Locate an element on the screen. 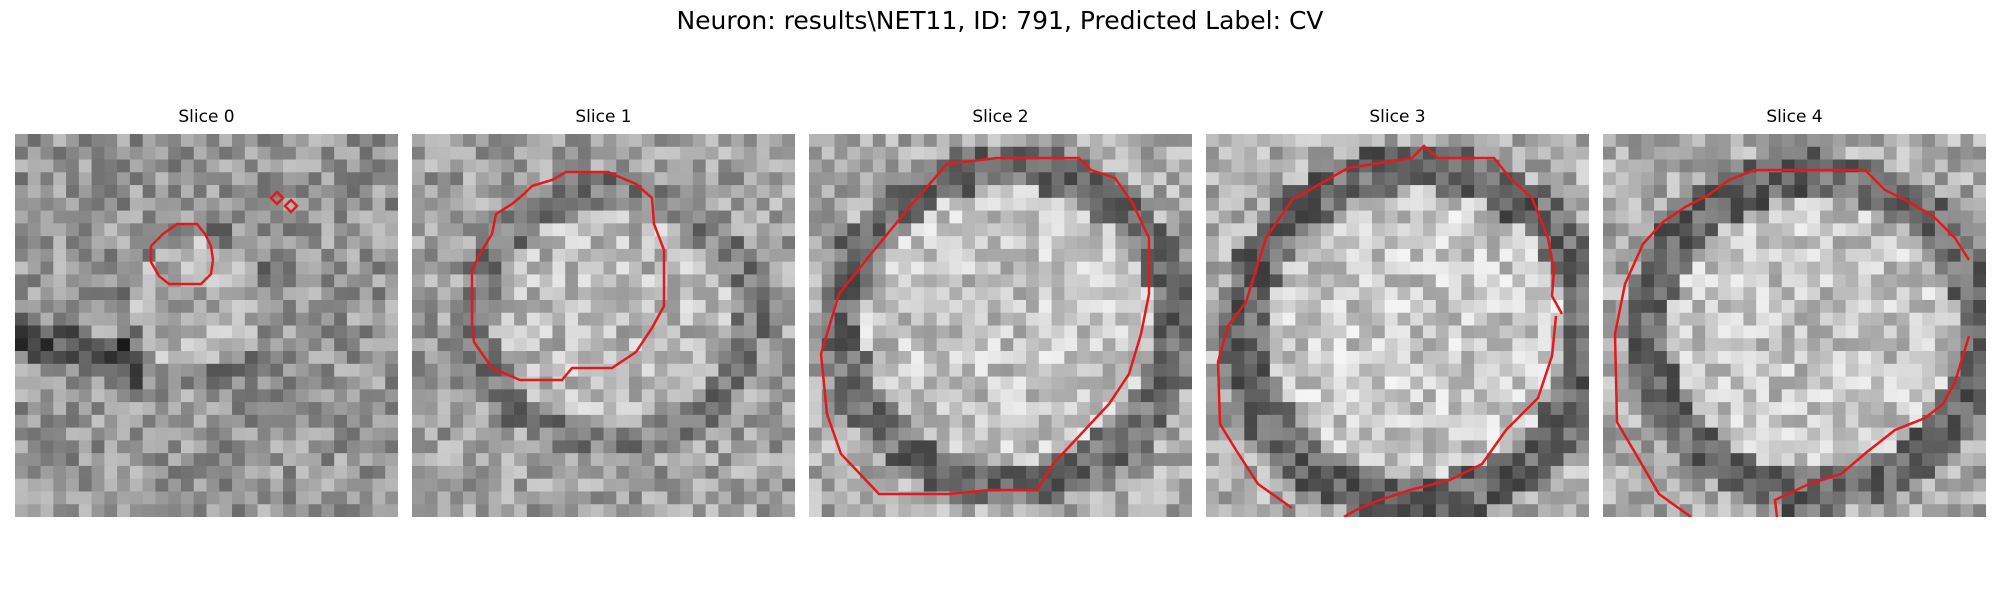  slice-title: Slice 0 is located at coordinates (206, 117).